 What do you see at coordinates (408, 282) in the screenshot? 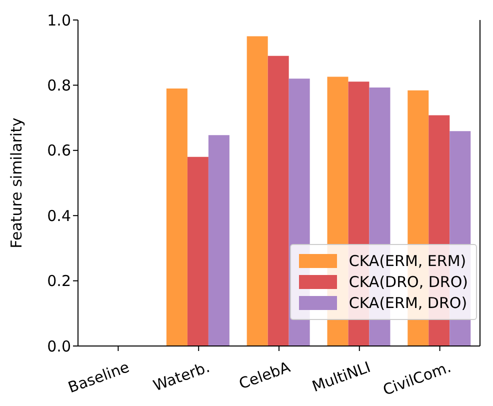
I see `legend-label: CKA(DRO, DRO)` at bounding box center [408, 282].